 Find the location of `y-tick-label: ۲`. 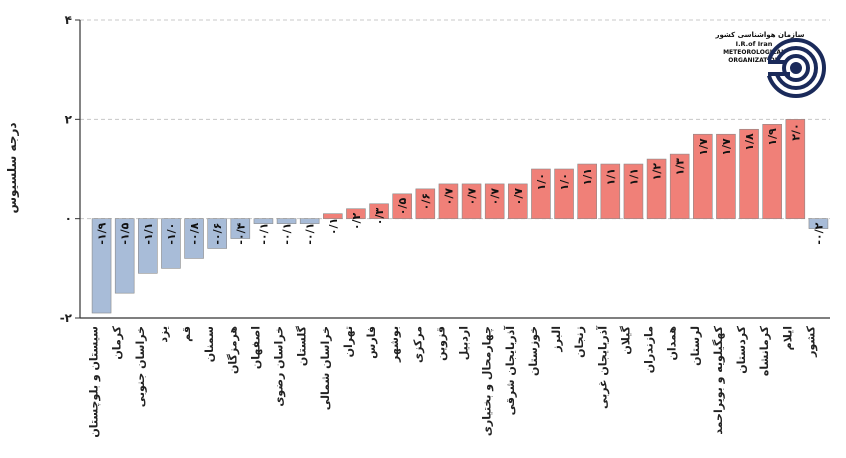

y-tick-label: ۲ is located at coordinates (69, 119).